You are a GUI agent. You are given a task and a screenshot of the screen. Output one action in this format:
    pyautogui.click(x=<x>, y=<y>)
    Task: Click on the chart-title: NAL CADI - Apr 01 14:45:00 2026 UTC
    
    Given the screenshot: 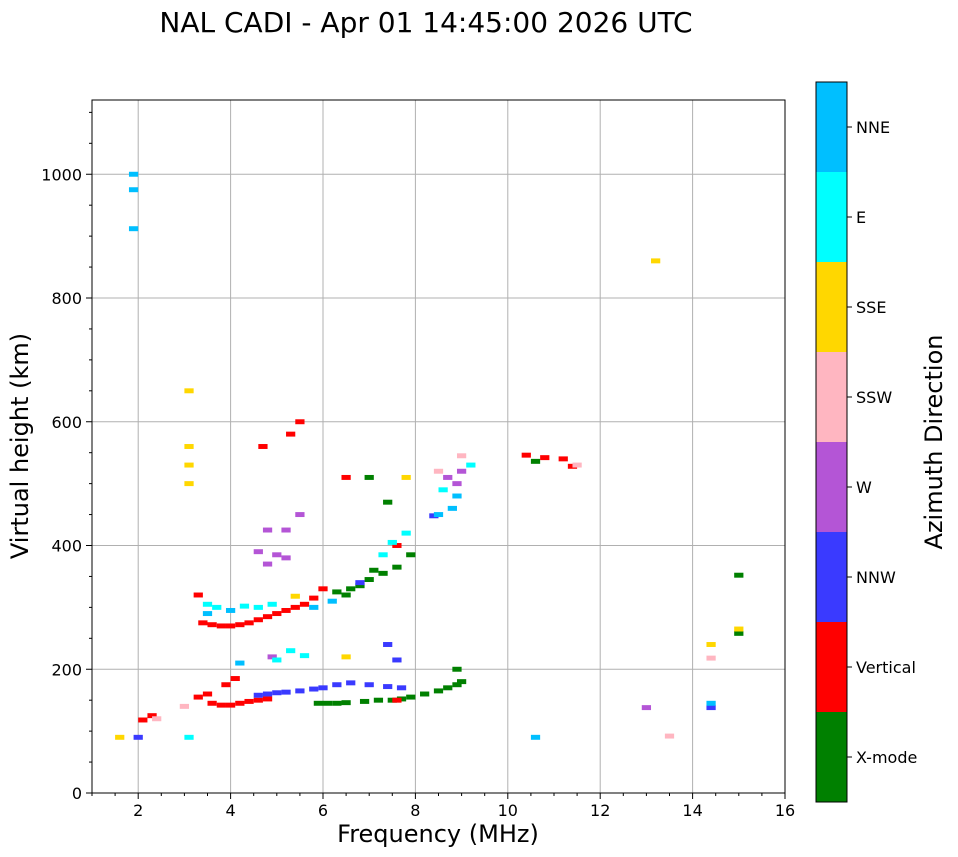 What is the action you would take?
    pyautogui.click(x=425, y=22)
    